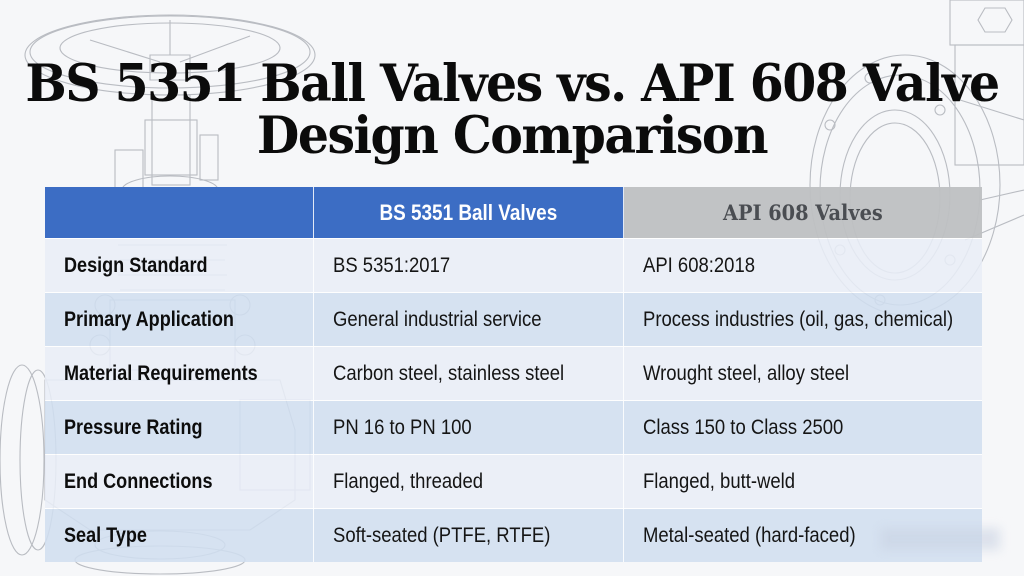 This screenshot has width=1024, height=576. I want to click on title-line-1: BS 5351 Ball Valves vs. API 608 Valve, so click(512, 84).